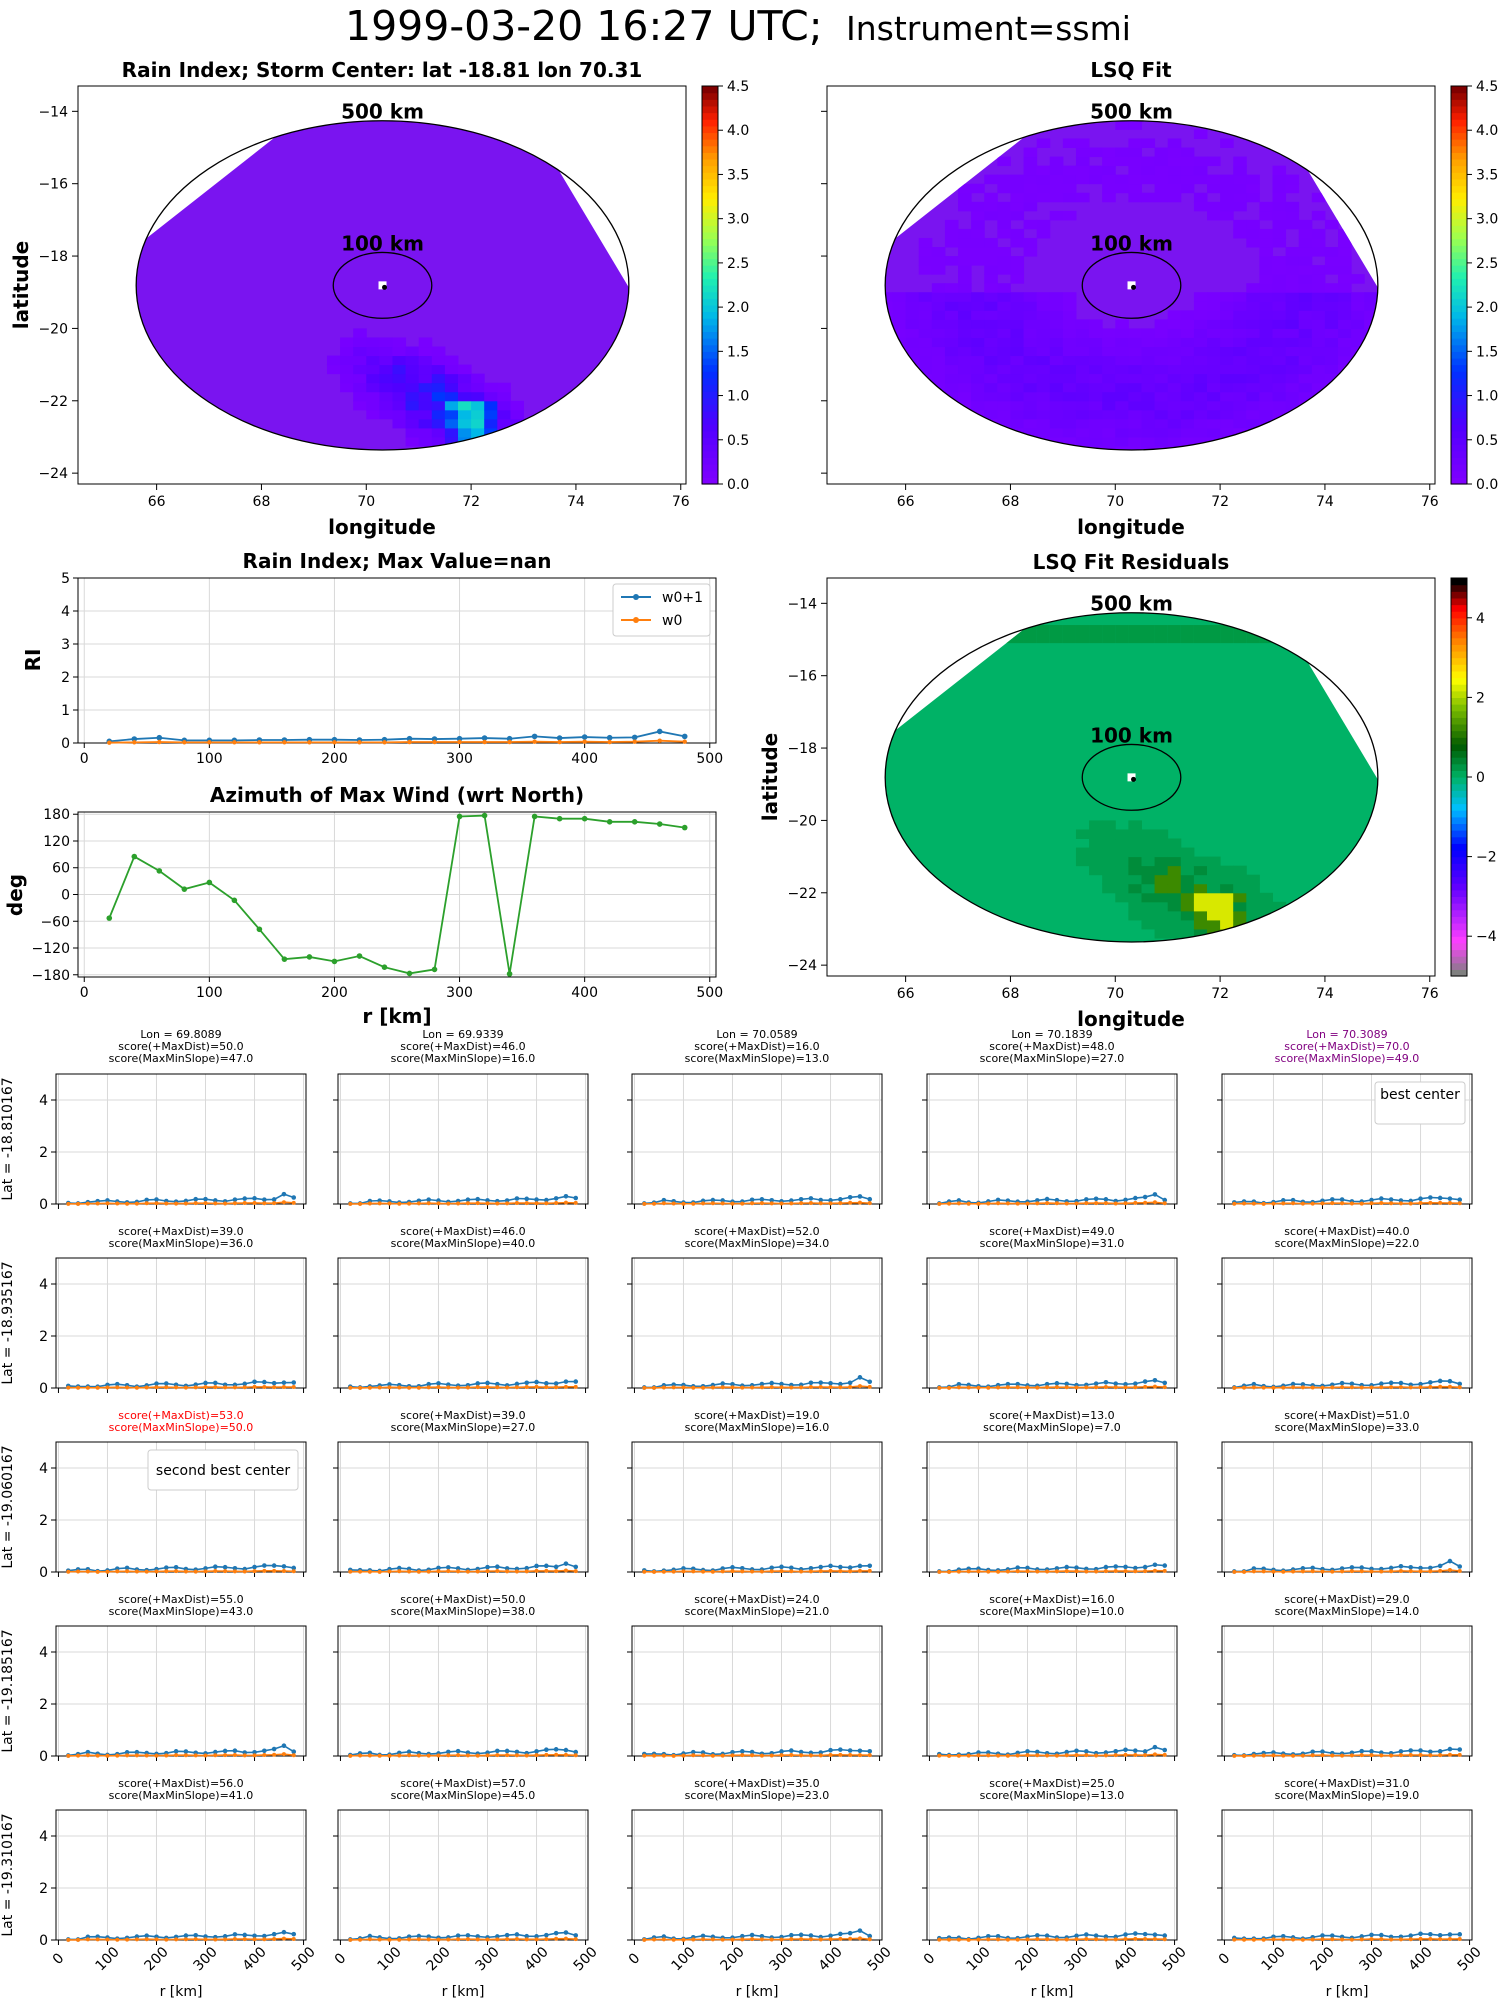 The image size is (1500, 2000). Describe the element at coordinates (584, 759) in the screenshot. I see `ri-profile-xtick-label: 400` at that location.